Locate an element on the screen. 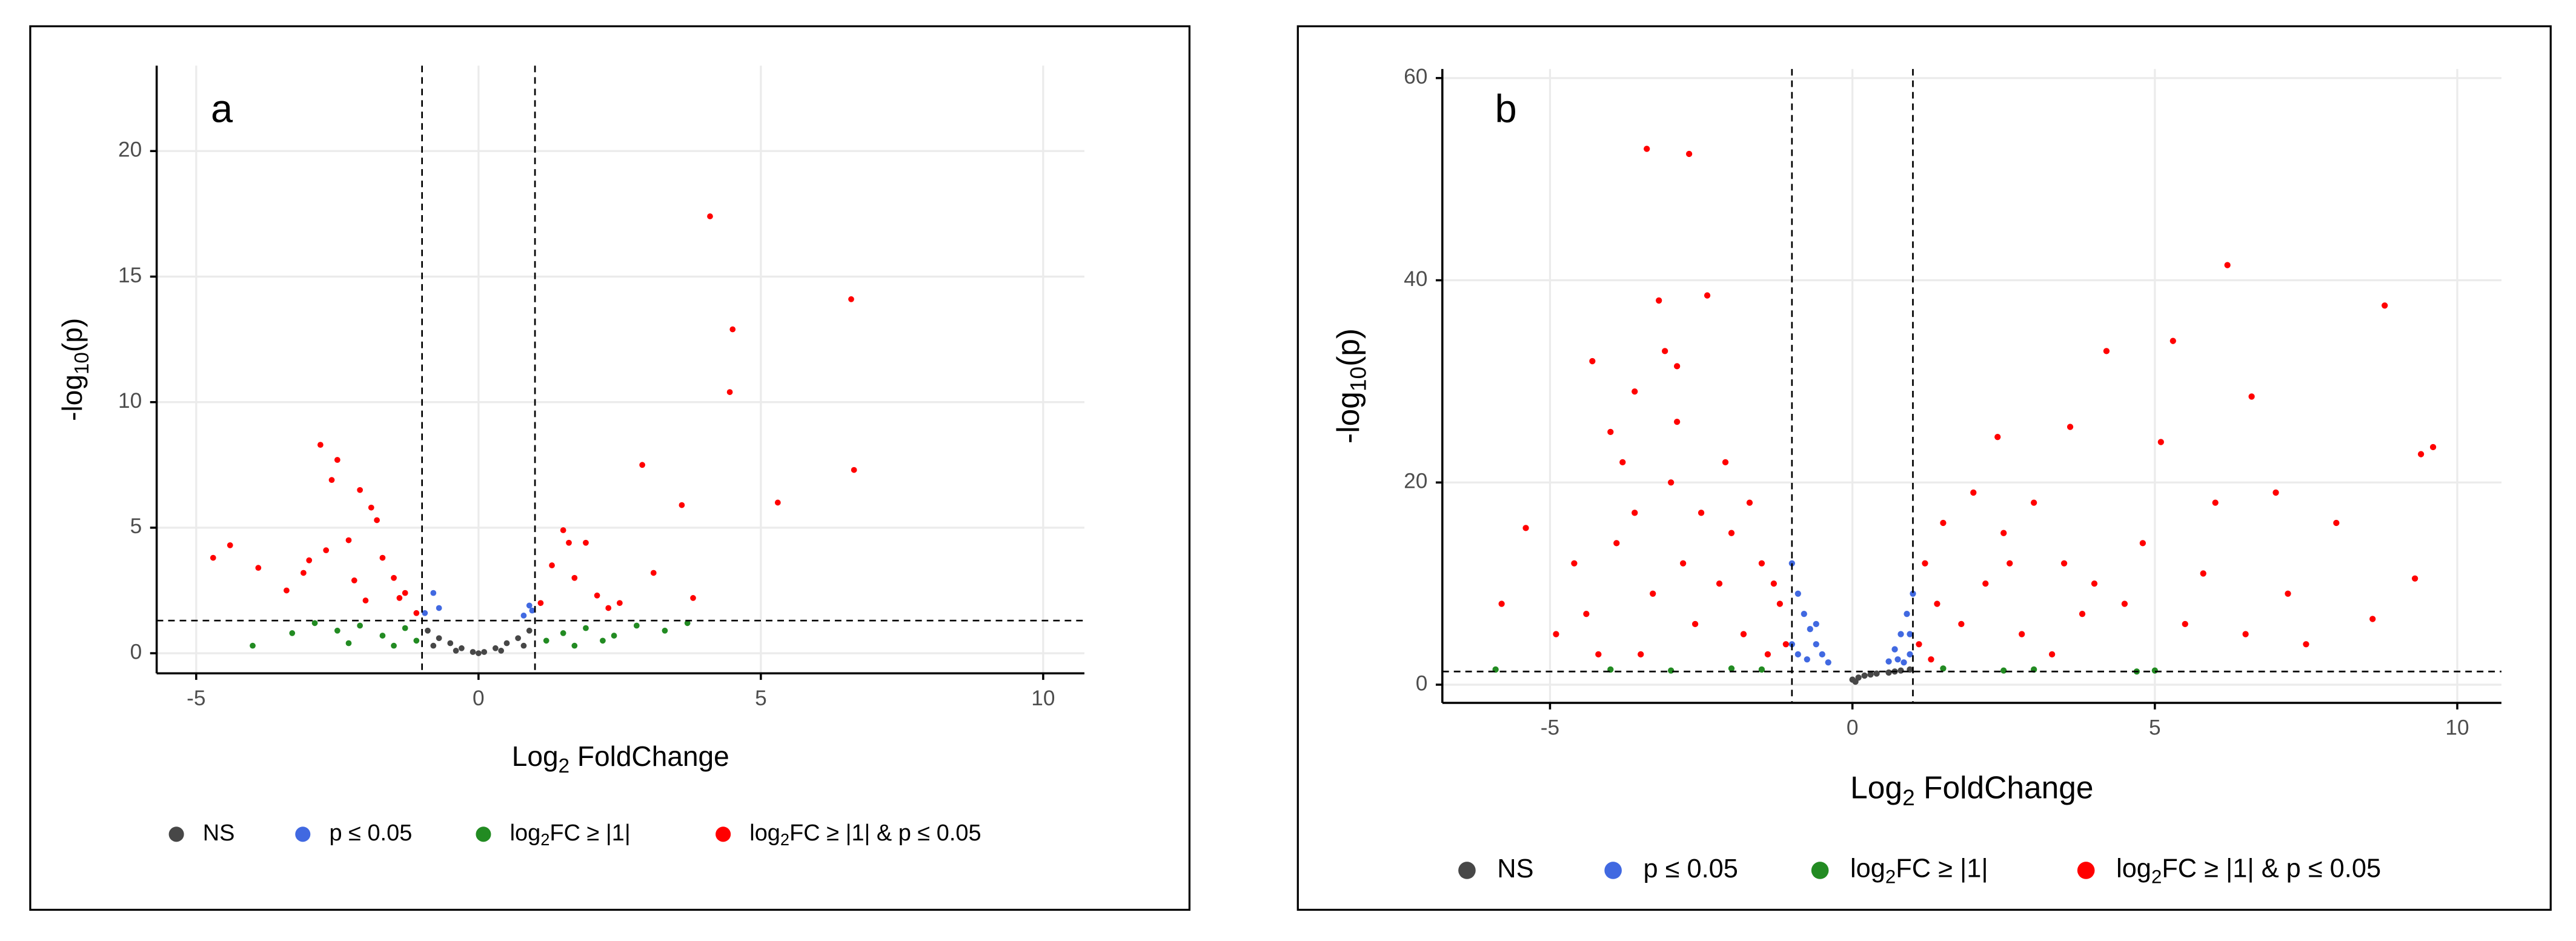 The width and height of the screenshot is (2576, 941). y-tick-label: 5 is located at coordinates (136, 526).